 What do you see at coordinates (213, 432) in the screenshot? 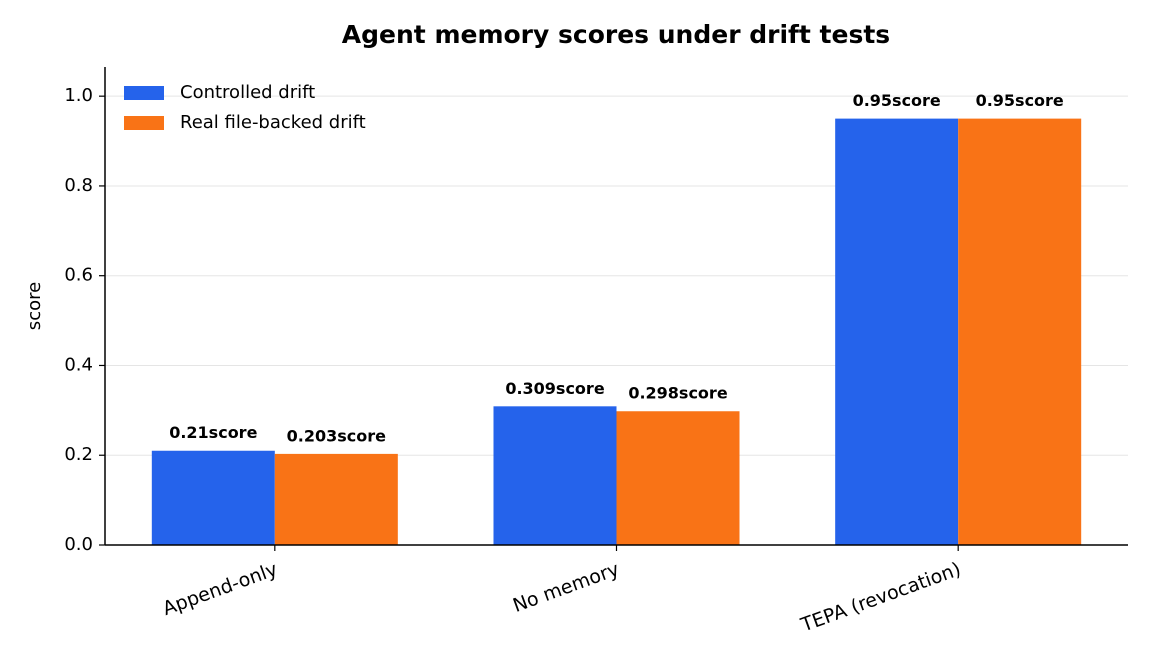
I see `value-label: 0.21score` at bounding box center [213, 432].